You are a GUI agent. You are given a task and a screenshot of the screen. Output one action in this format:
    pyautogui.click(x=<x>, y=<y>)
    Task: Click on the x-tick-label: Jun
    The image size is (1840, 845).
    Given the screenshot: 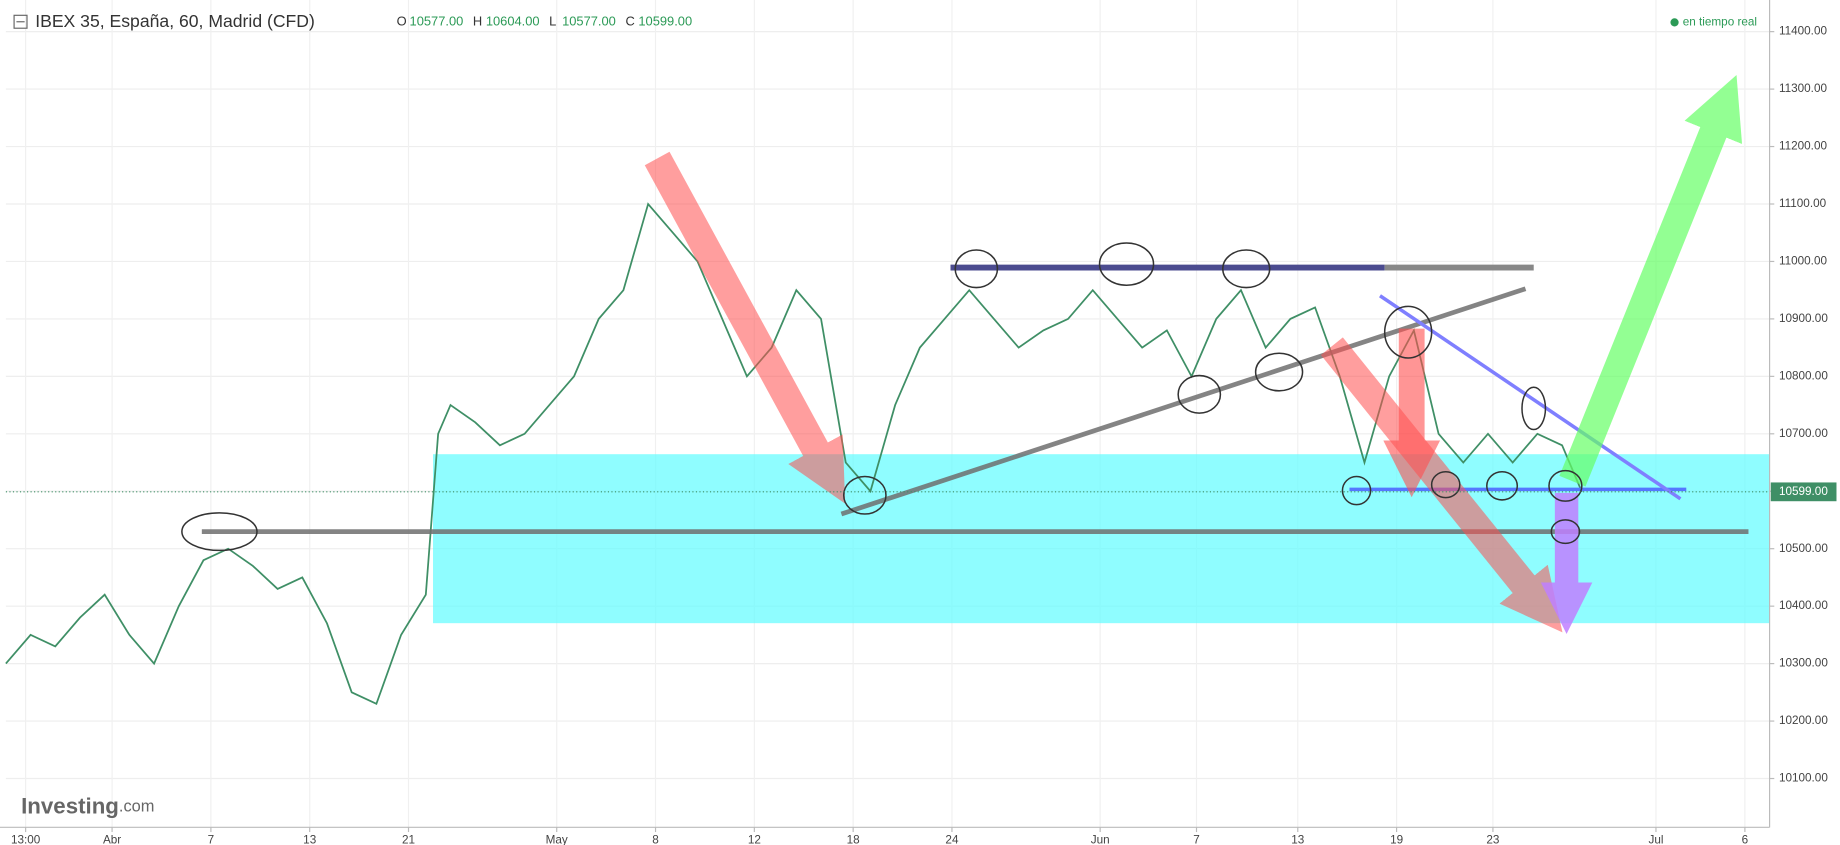 What is the action you would take?
    pyautogui.click(x=1100, y=839)
    